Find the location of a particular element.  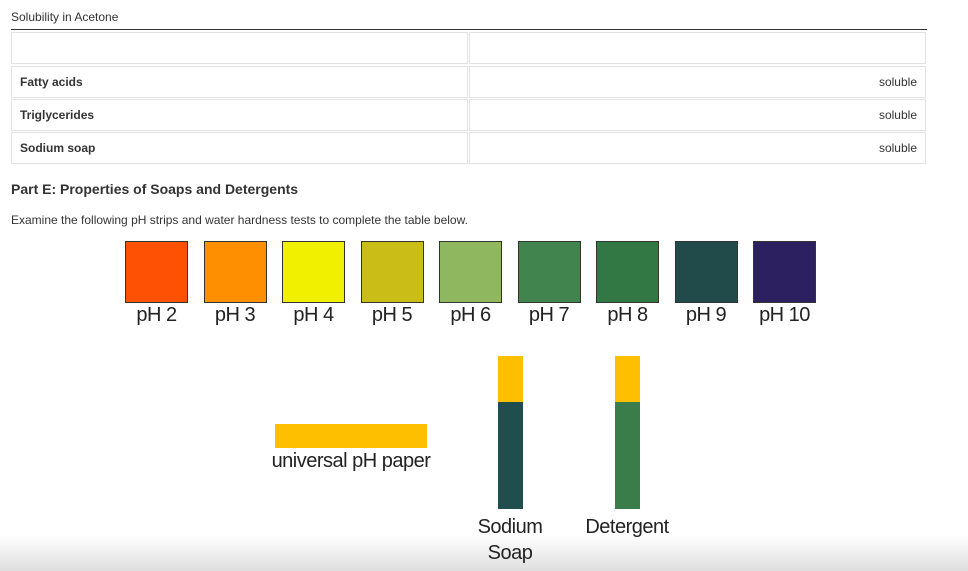

ph-label: pH 3 is located at coordinates (235, 315).